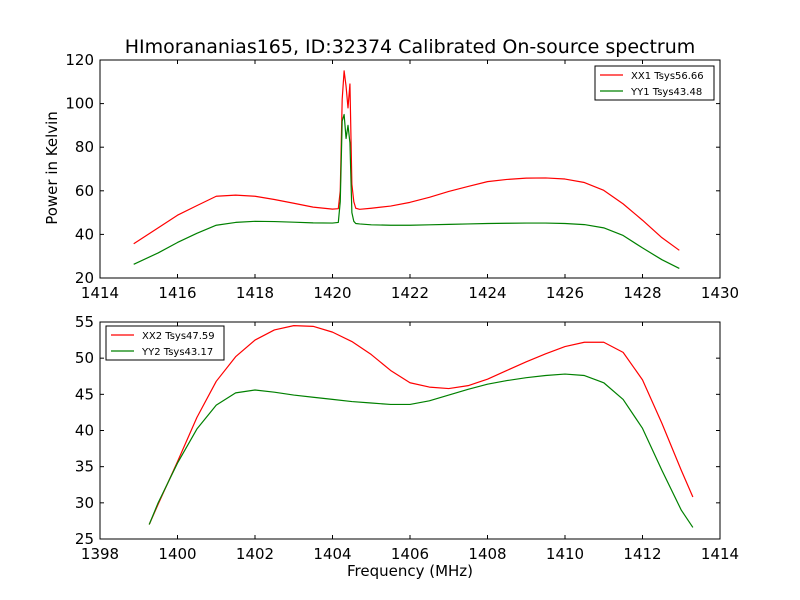 The height and width of the screenshot is (600, 800). I want to click on x-tick-label: 1398, so click(100, 554).